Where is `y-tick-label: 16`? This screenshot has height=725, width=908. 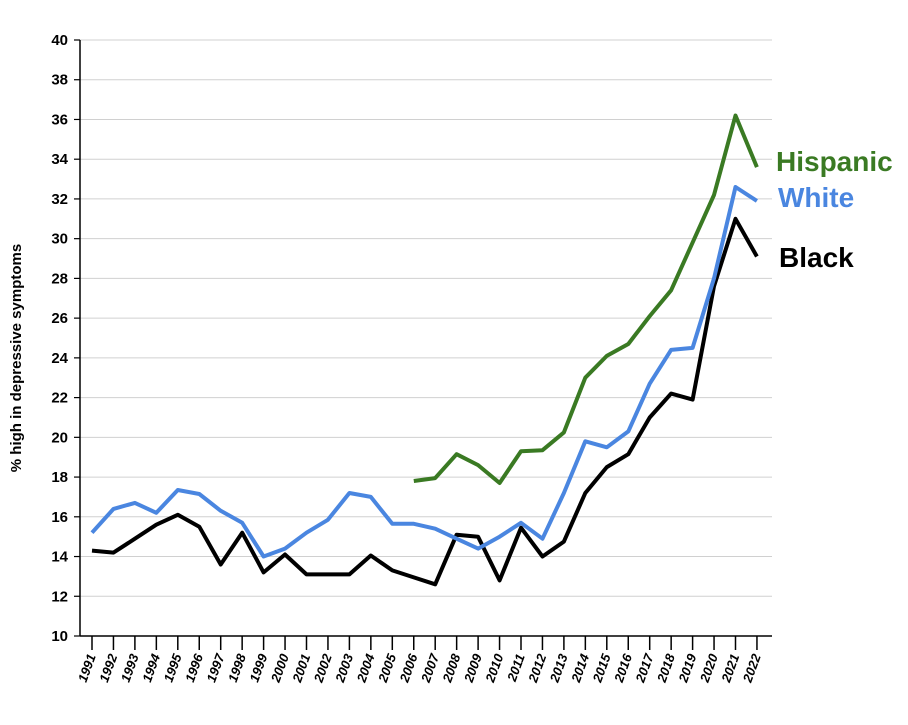
y-tick-label: 16 is located at coordinates (59, 517).